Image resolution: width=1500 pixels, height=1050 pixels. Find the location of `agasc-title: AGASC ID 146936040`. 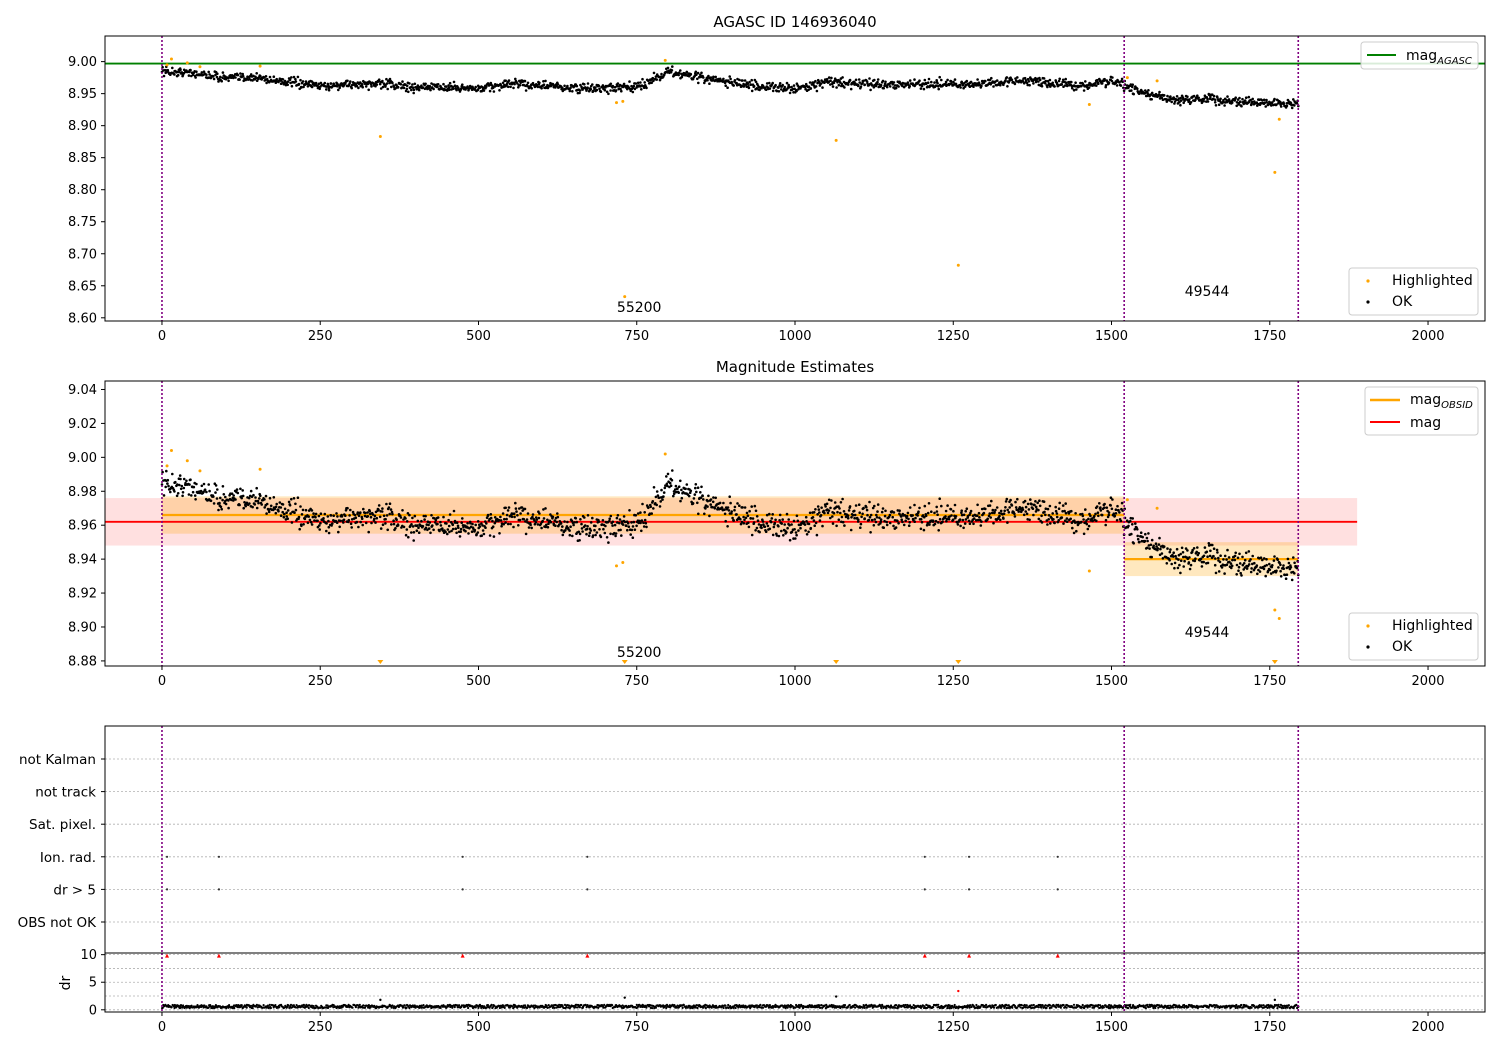

agasc-title: AGASC ID 146936040 is located at coordinates (794, 22).